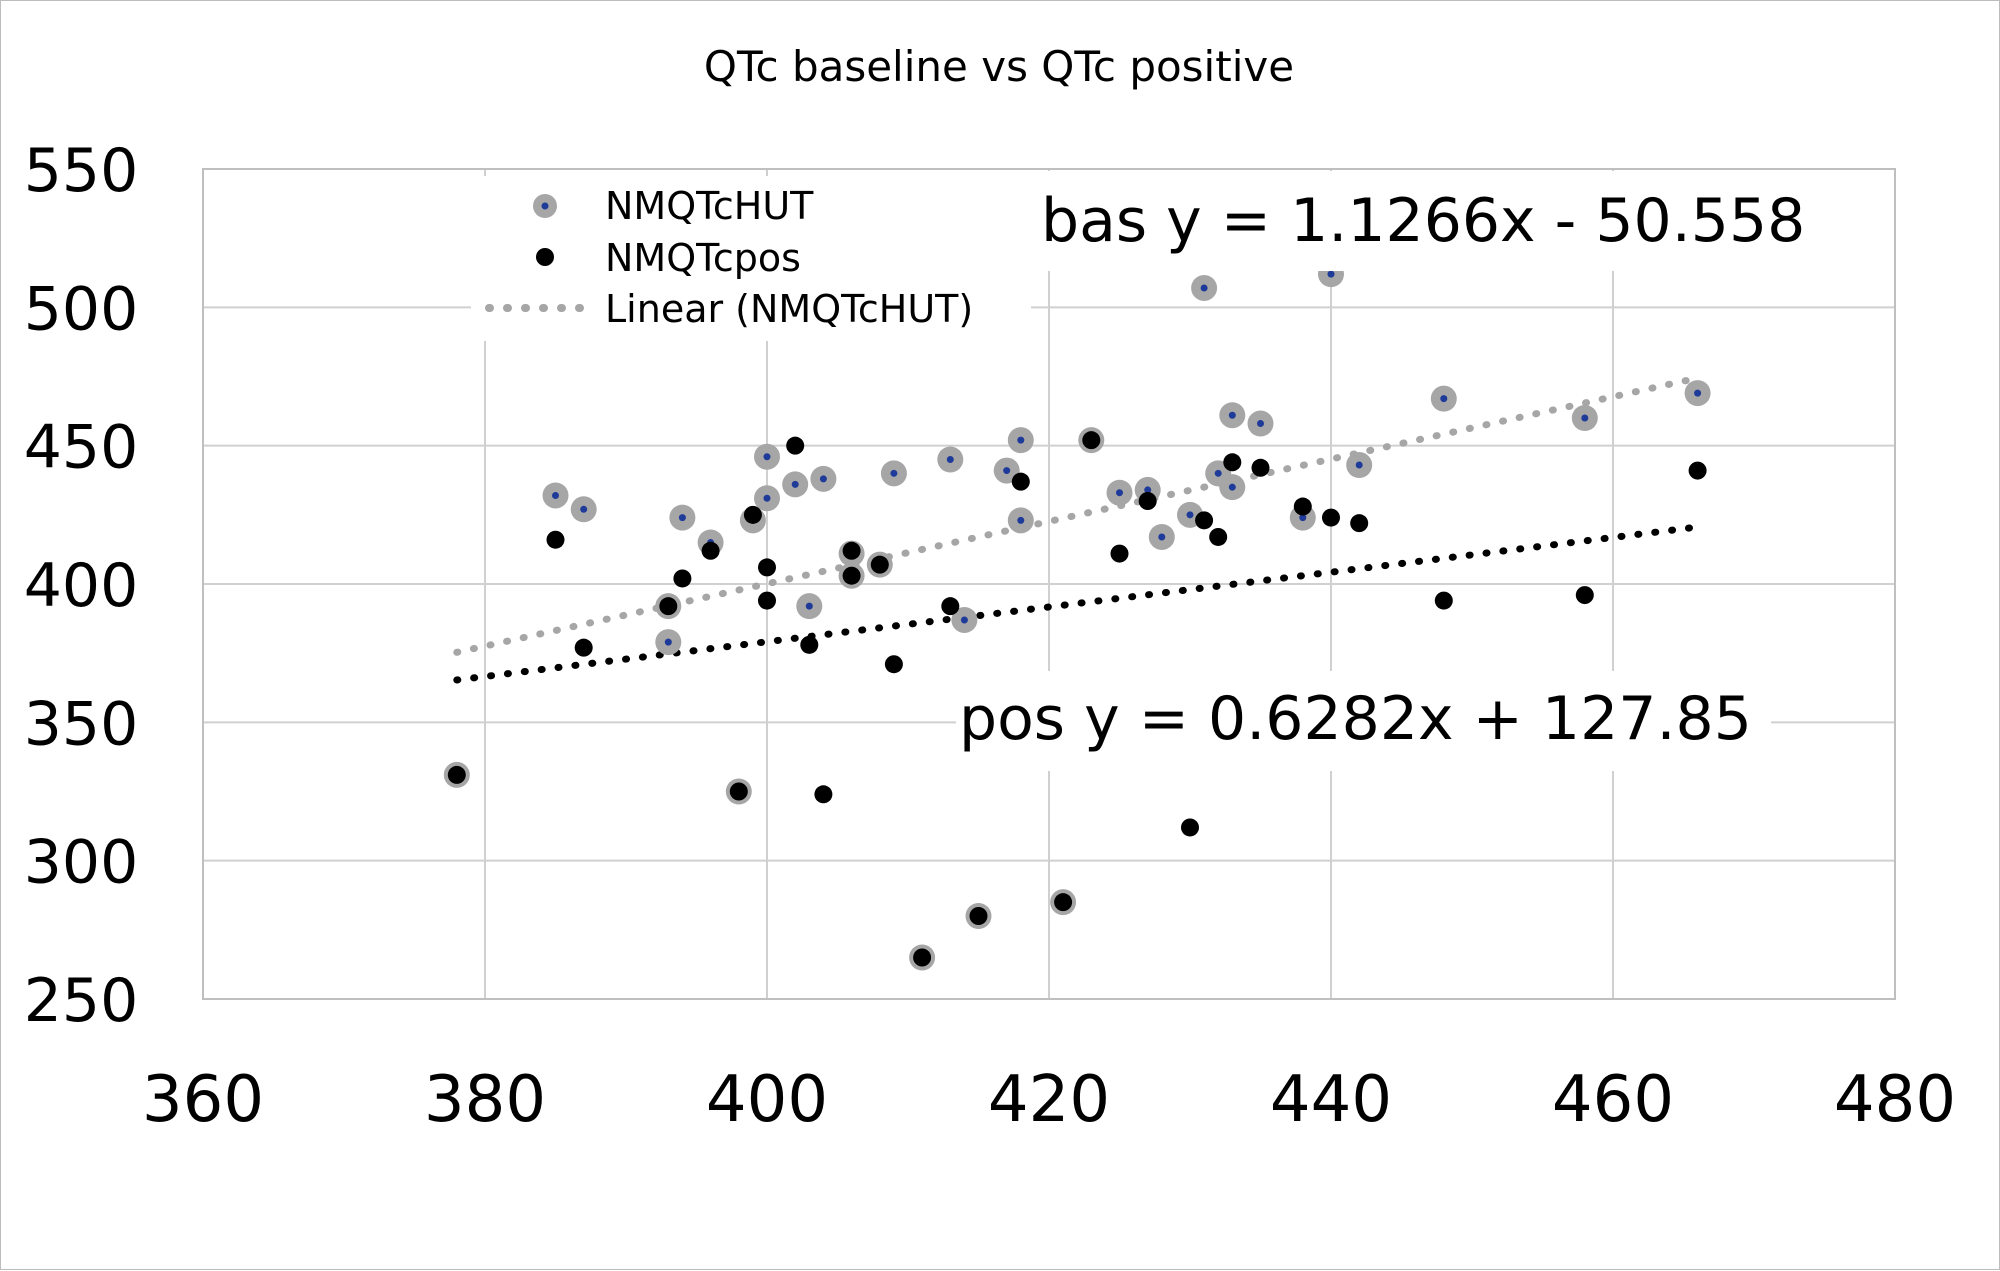  Describe the element at coordinates (81, 586) in the screenshot. I see `y-tick-label: 400` at that location.